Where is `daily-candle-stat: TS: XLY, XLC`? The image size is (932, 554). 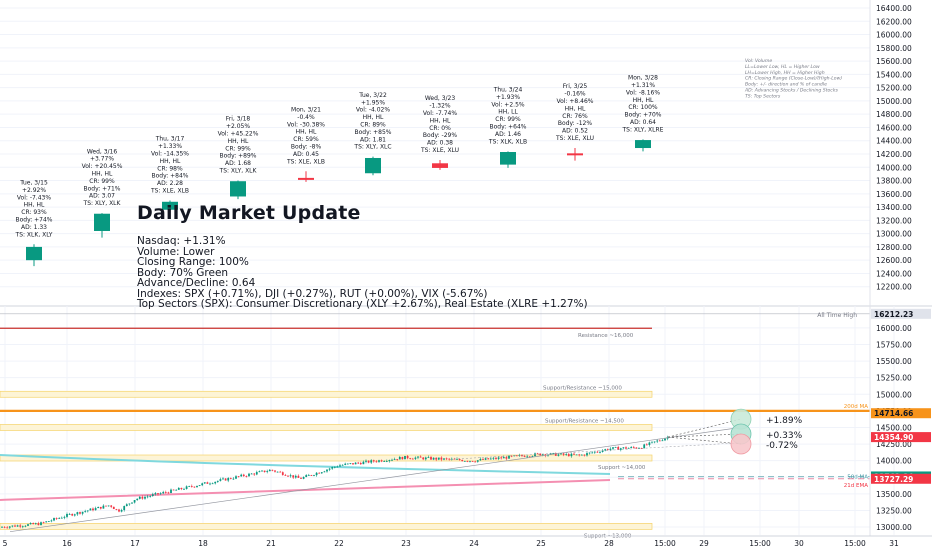 daily-candle-stat: TS: XLY, XLC is located at coordinates (372, 147).